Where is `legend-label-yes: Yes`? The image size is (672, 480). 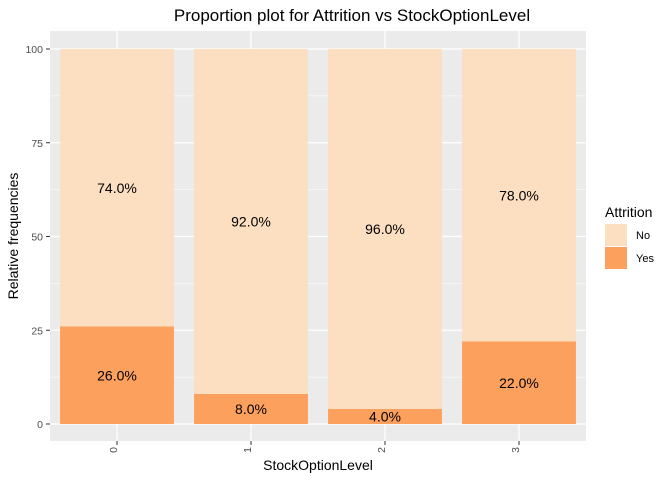
legend-label-yes: Yes is located at coordinates (645, 259).